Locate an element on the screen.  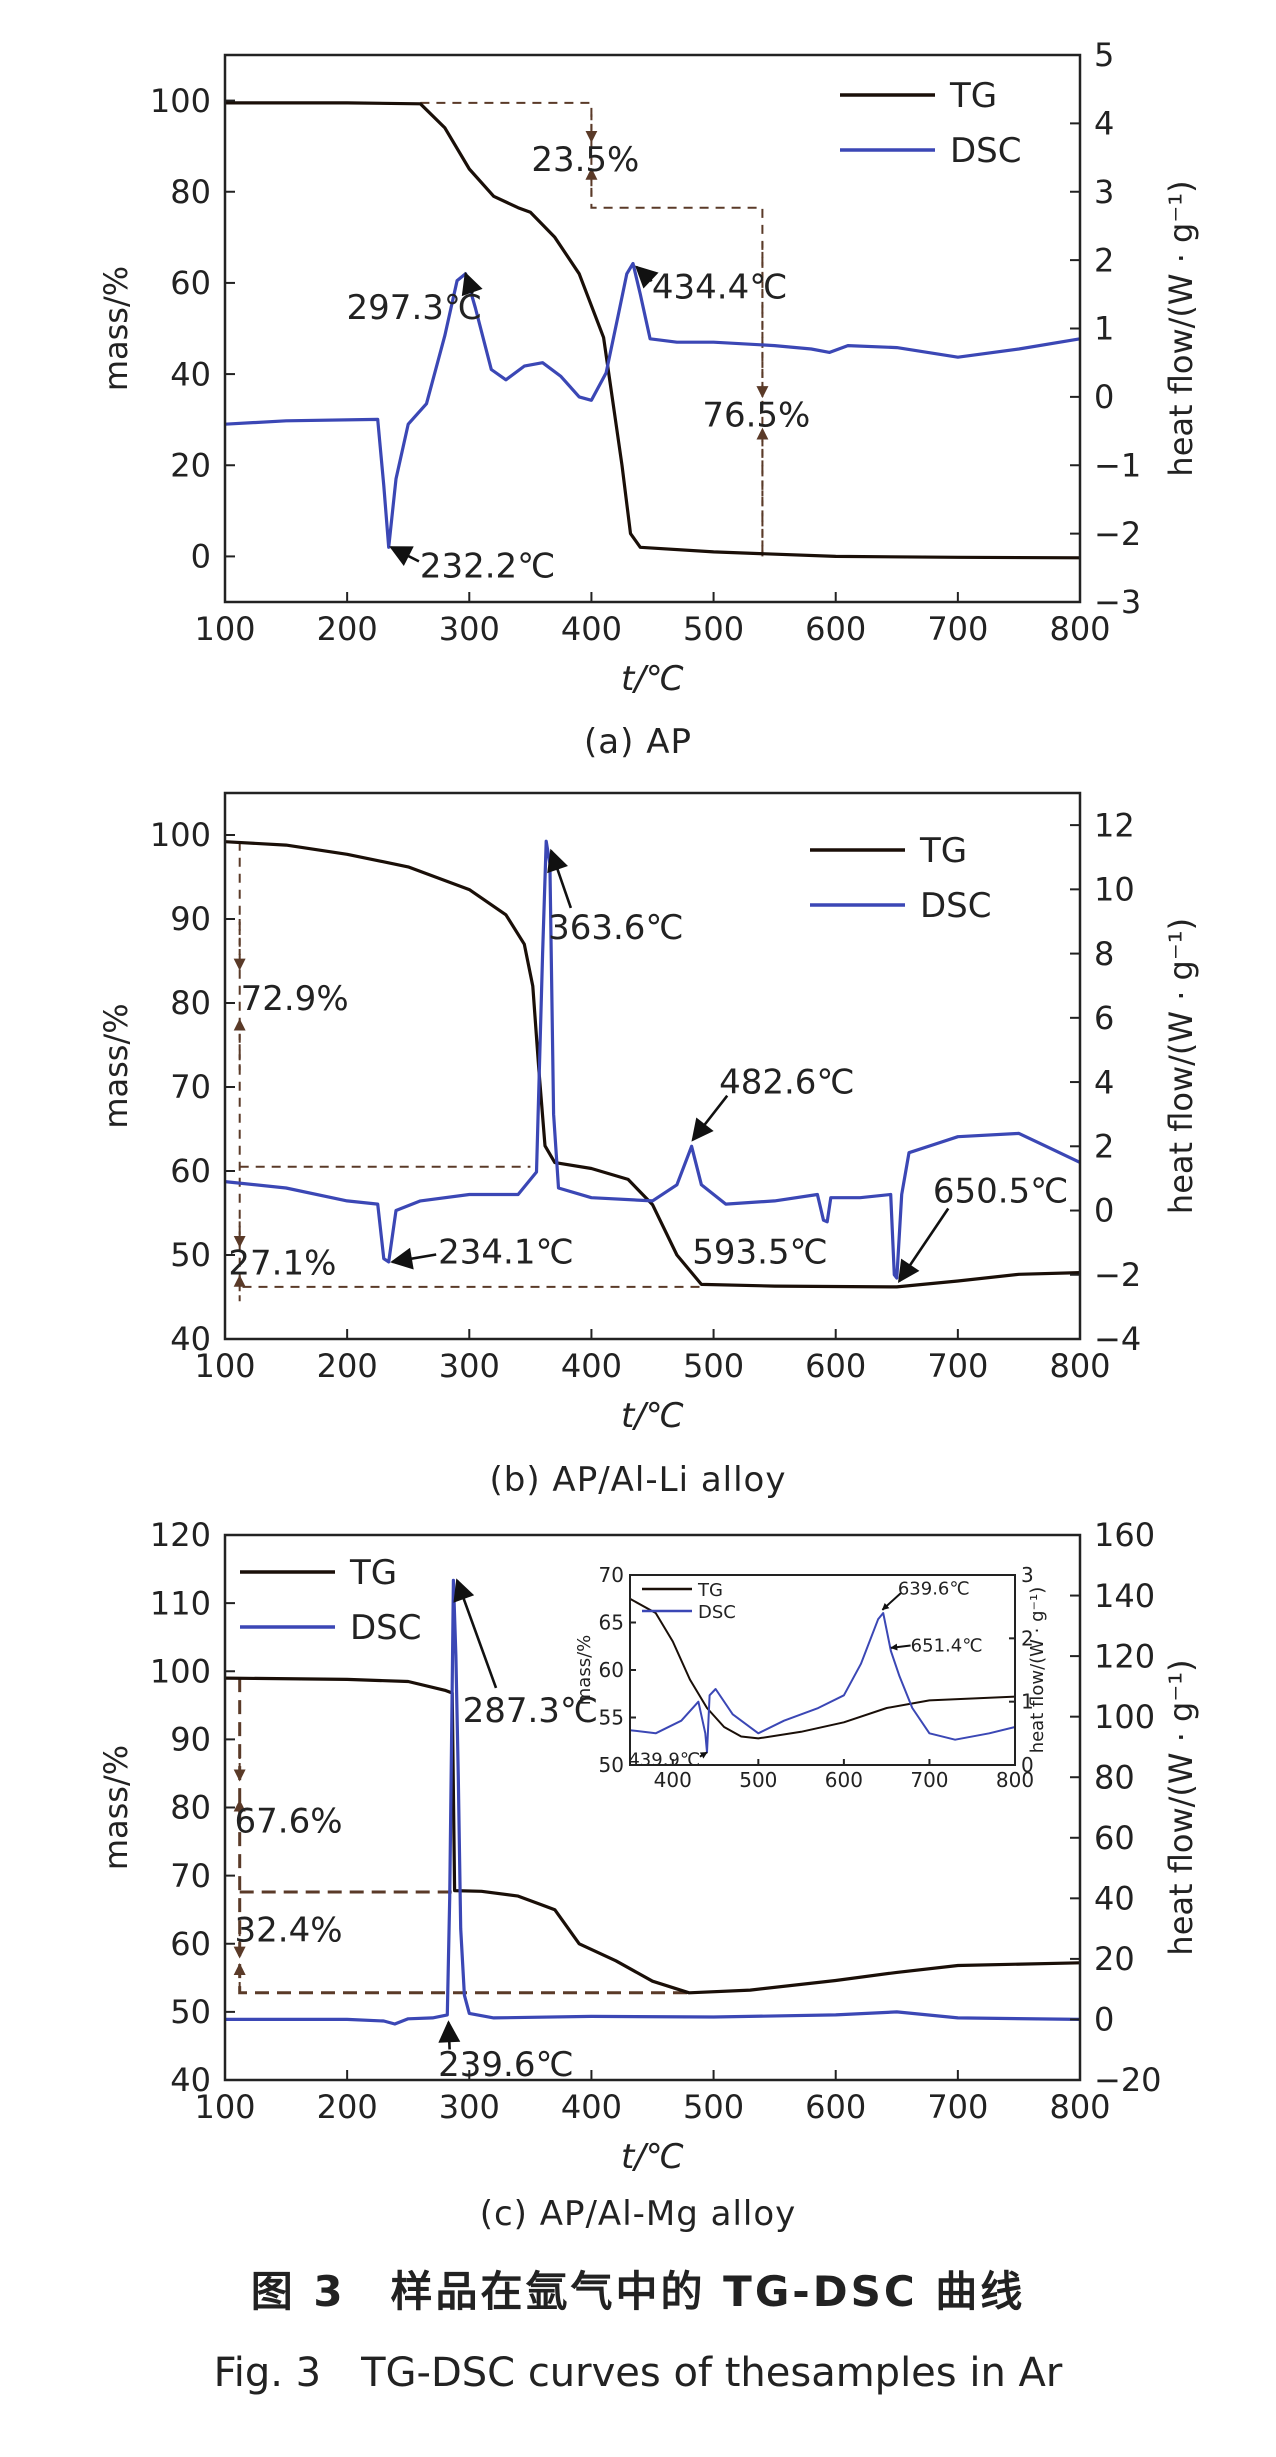
x-tick-label: 600 is located at coordinates (835, 629).